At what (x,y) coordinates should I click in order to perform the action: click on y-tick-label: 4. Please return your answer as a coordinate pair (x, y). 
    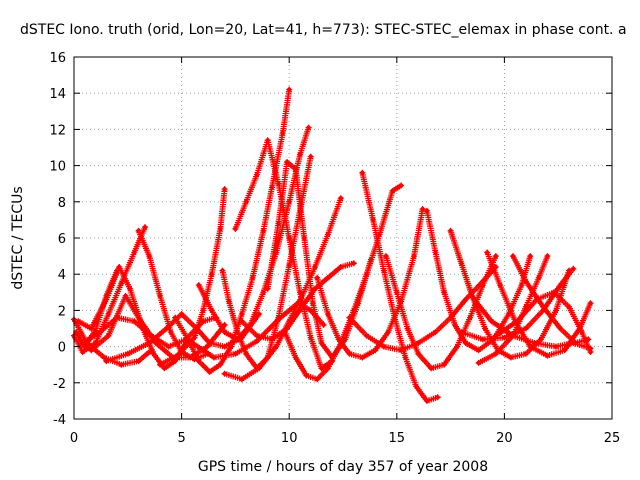
    Looking at the image, I should click on (62, 275).